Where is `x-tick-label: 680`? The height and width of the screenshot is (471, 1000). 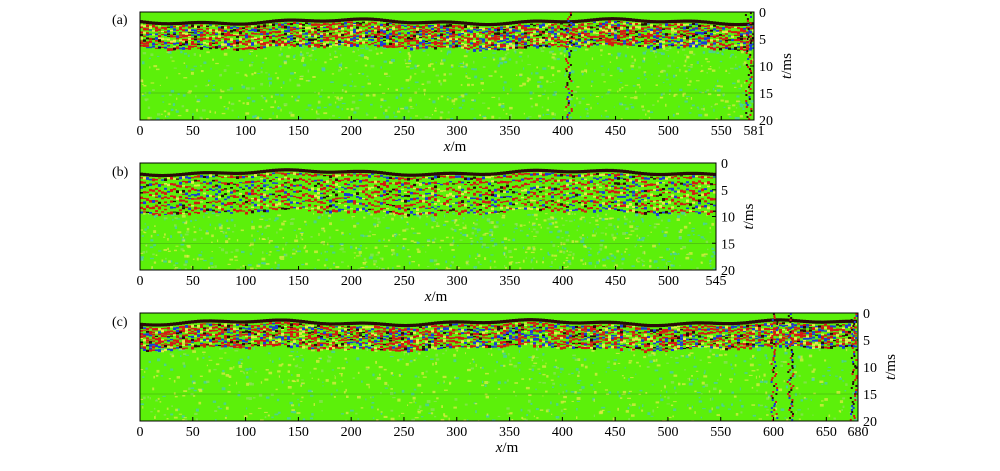
x-tick-label: 680 is located at coordinates (858, 432).